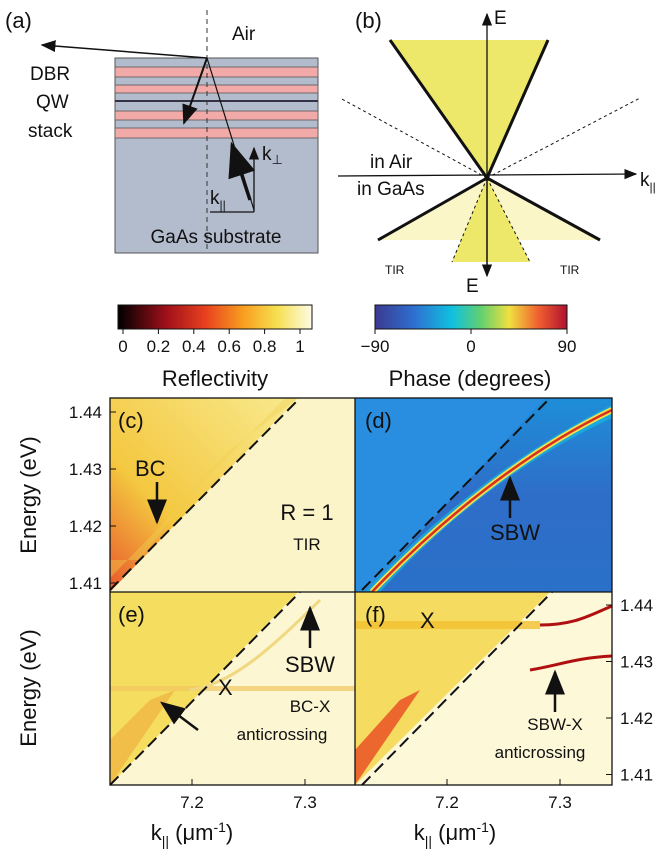  Describe the element at coordinates (131, 420) in the screenshot. I see `panel-label: (c)` at that location.